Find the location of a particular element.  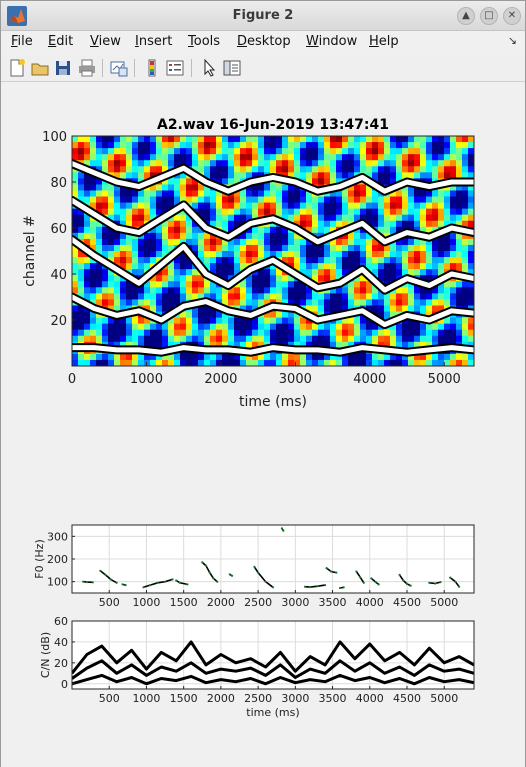

new-figure-icon is located at coordinates (17, 68).